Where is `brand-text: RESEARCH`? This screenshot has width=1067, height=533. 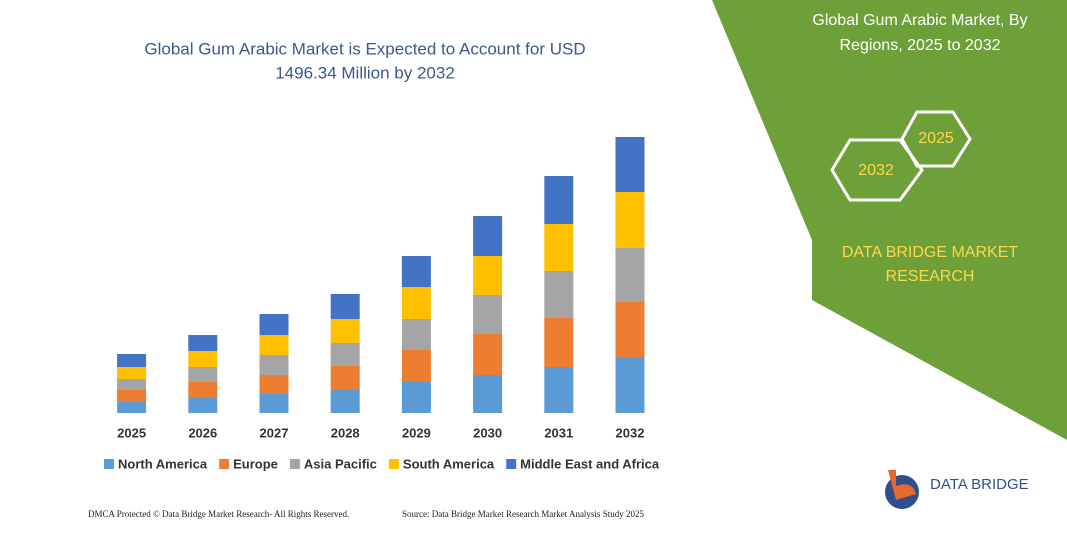 brand-text: RESEARCH is located at coordinates (930, 276).